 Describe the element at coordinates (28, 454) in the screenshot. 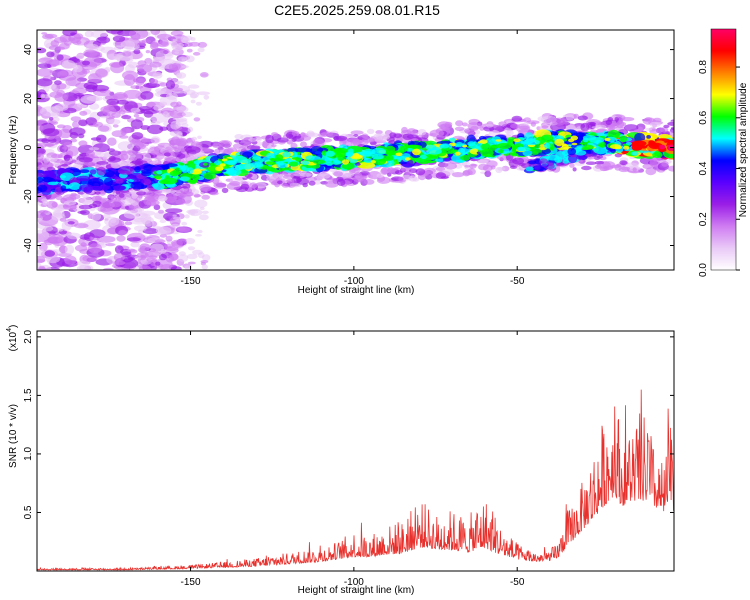

I see `snr-ytick-label: 1.0` at that location.